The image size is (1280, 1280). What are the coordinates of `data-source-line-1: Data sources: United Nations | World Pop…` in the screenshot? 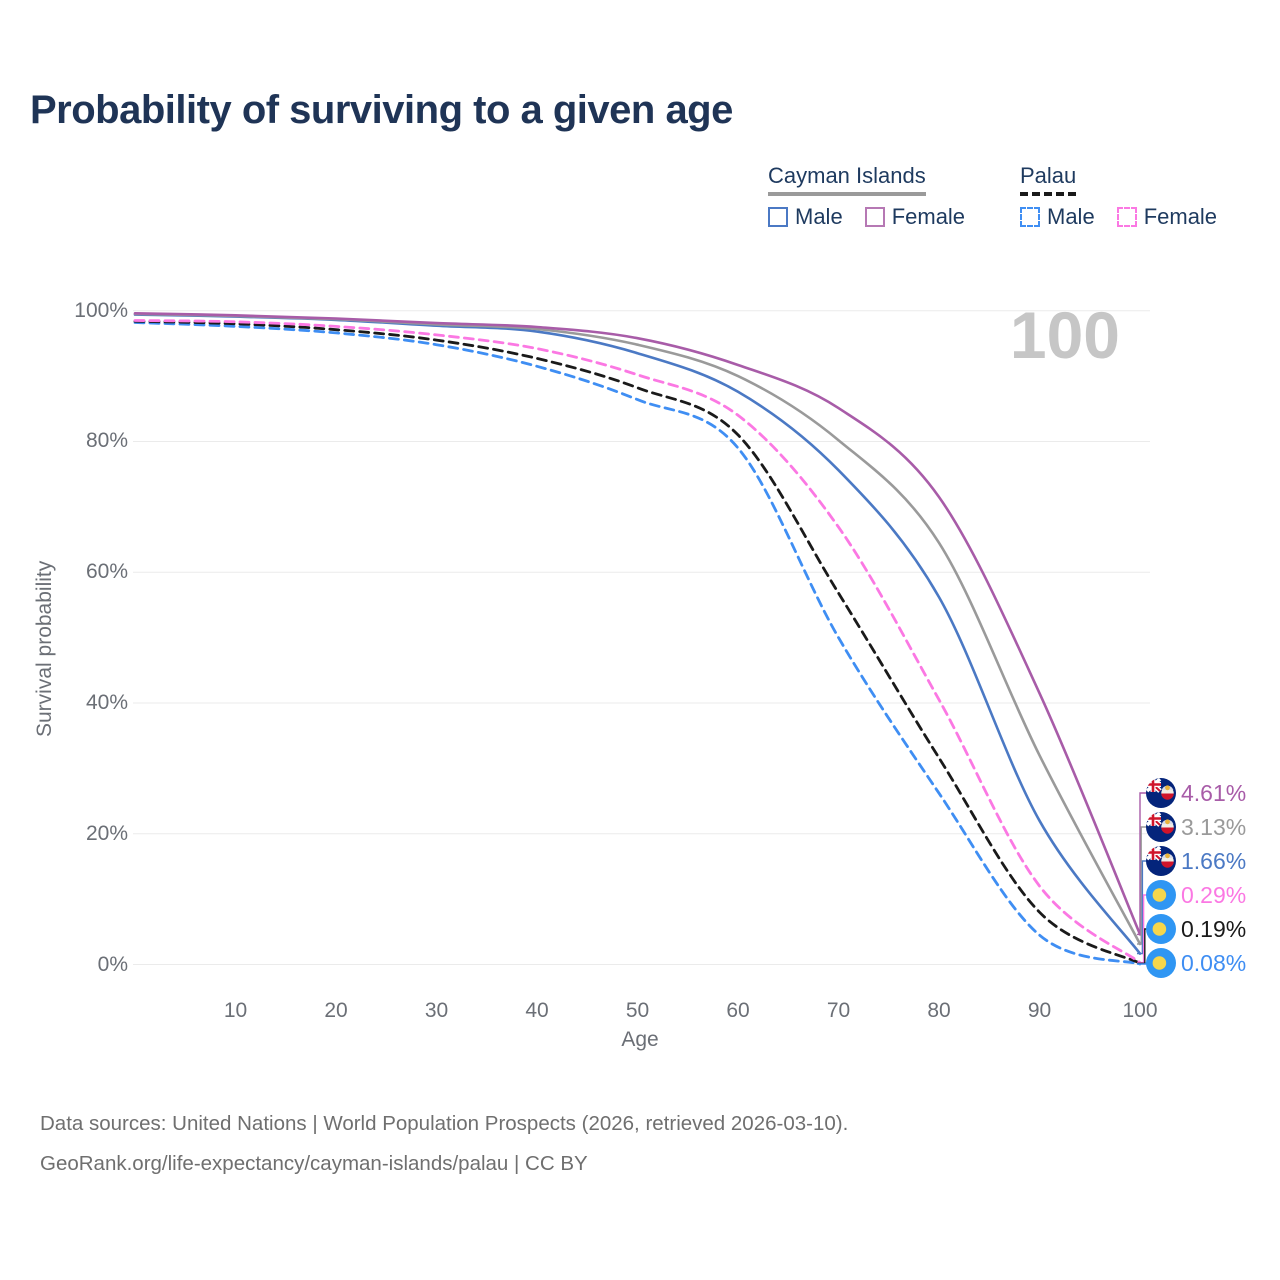 It's located at (444, 1123).